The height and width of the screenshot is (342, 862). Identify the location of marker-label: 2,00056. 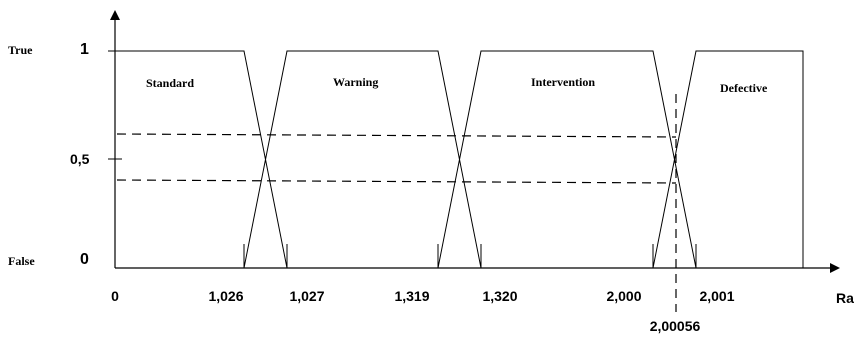
(675, 326).